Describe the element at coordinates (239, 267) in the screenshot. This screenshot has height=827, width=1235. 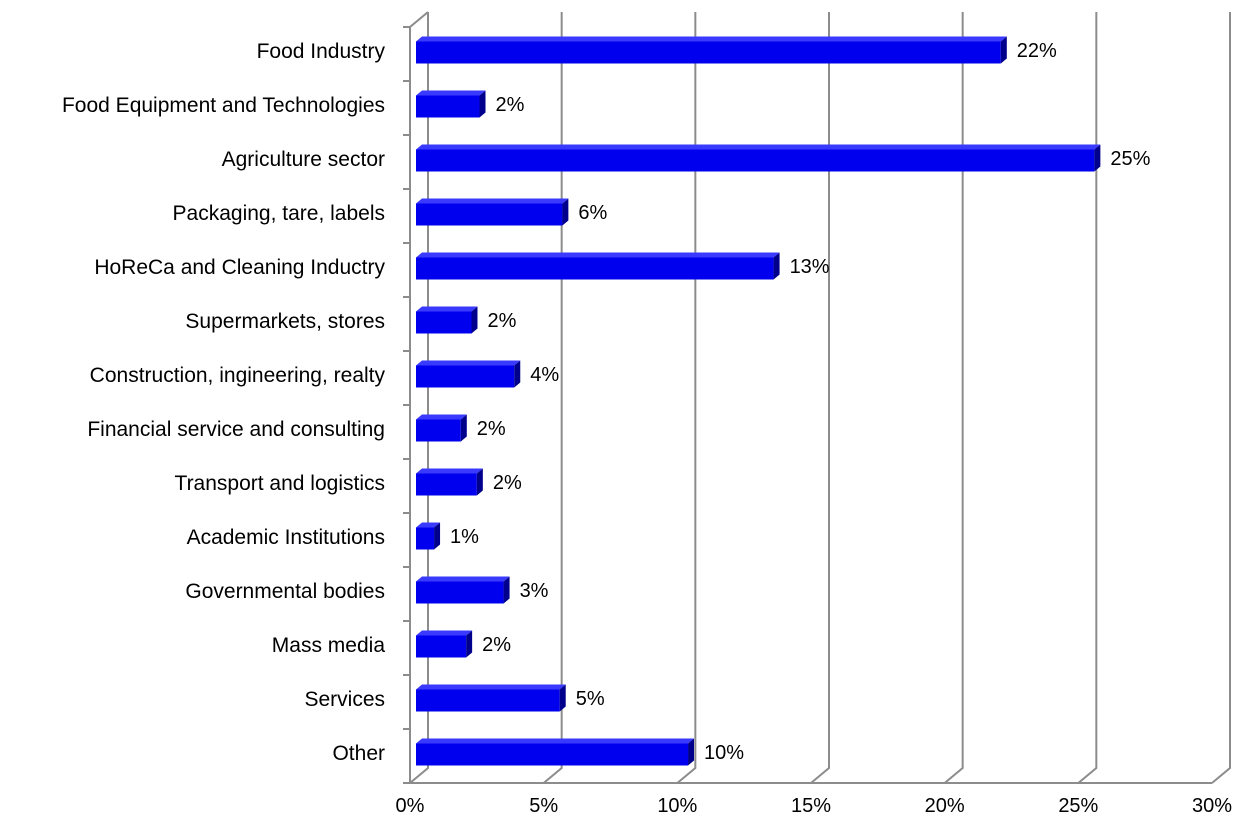
I see `category-label: HoReCa and Cleaning Inductry` at that location.